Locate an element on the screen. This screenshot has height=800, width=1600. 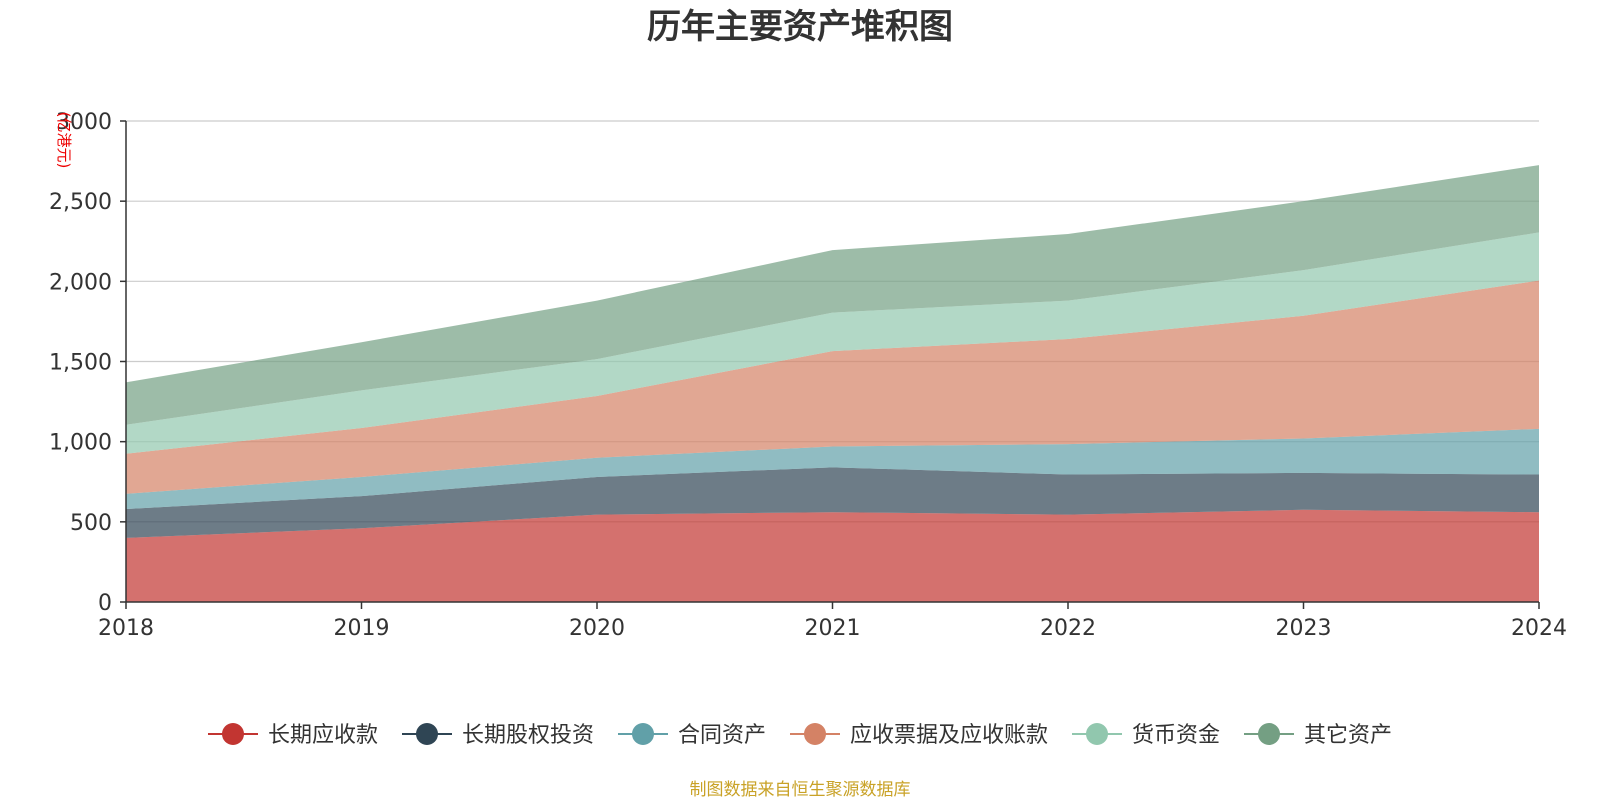
y-tick-label-2: 1,000 is located at coordinates (80, 443).